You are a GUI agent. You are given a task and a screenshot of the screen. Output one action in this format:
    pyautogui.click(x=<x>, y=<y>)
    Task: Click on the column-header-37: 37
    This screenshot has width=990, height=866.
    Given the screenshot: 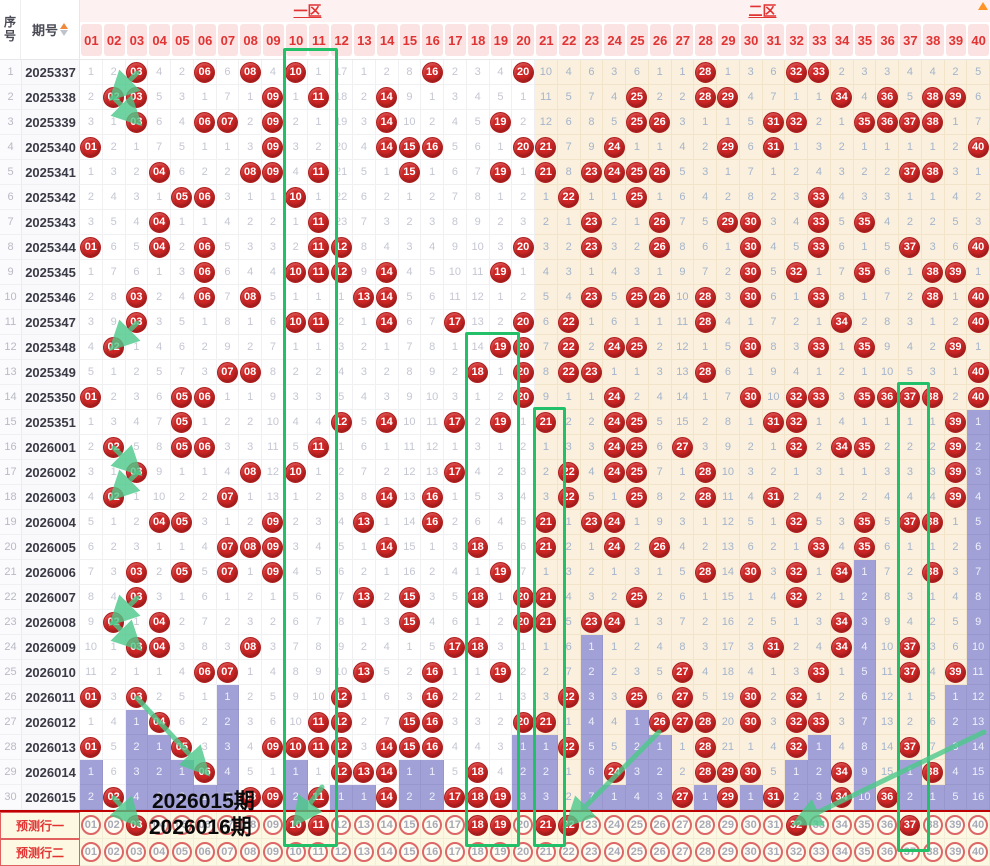 What is the action you would take?
    pyautogui.click(x=910, y=40)
    